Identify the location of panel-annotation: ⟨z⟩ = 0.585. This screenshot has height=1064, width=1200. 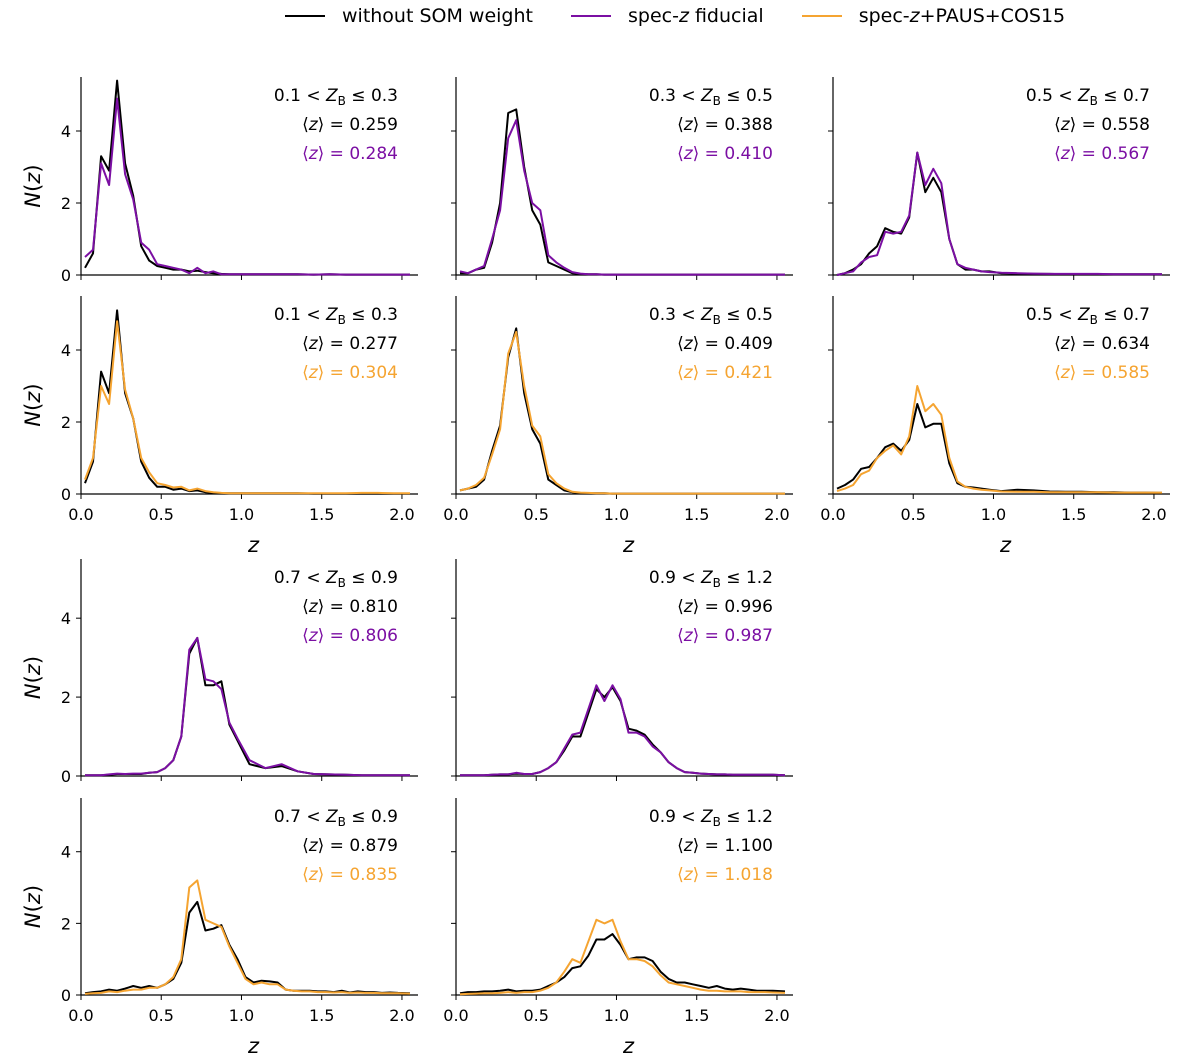
(1102, 373).